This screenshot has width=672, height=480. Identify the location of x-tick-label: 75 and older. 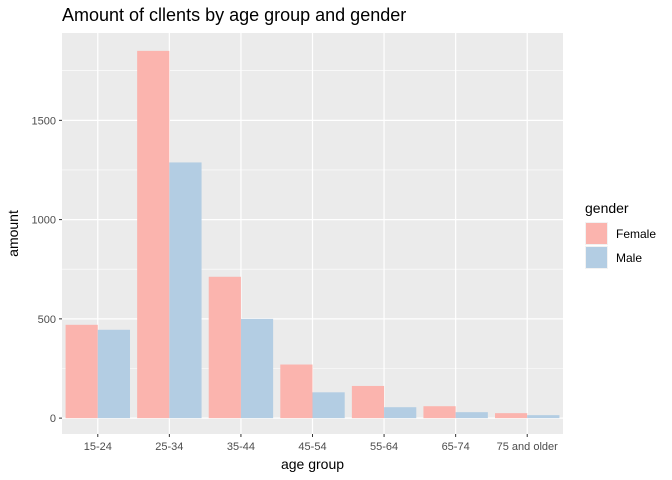
(527, 447).